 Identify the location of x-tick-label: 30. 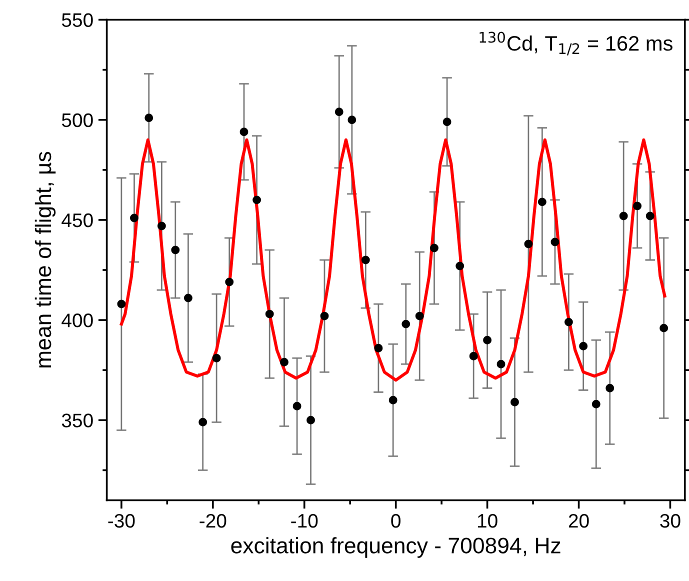
(670, 521).